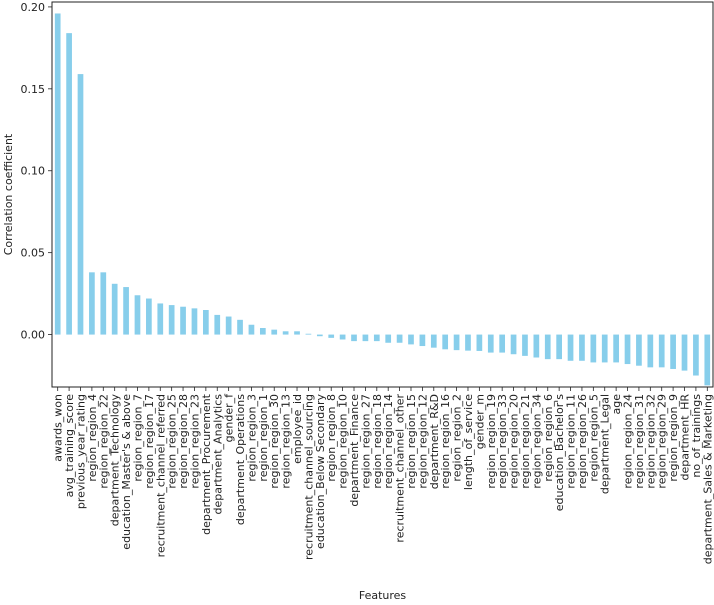 Image resolution: width=714 pixels, height=605 pixels. What do you see at coordinates (354, 450) in the screenshot?
I see `x-tick-label: department_Finance` at bounding box center [354, 450].